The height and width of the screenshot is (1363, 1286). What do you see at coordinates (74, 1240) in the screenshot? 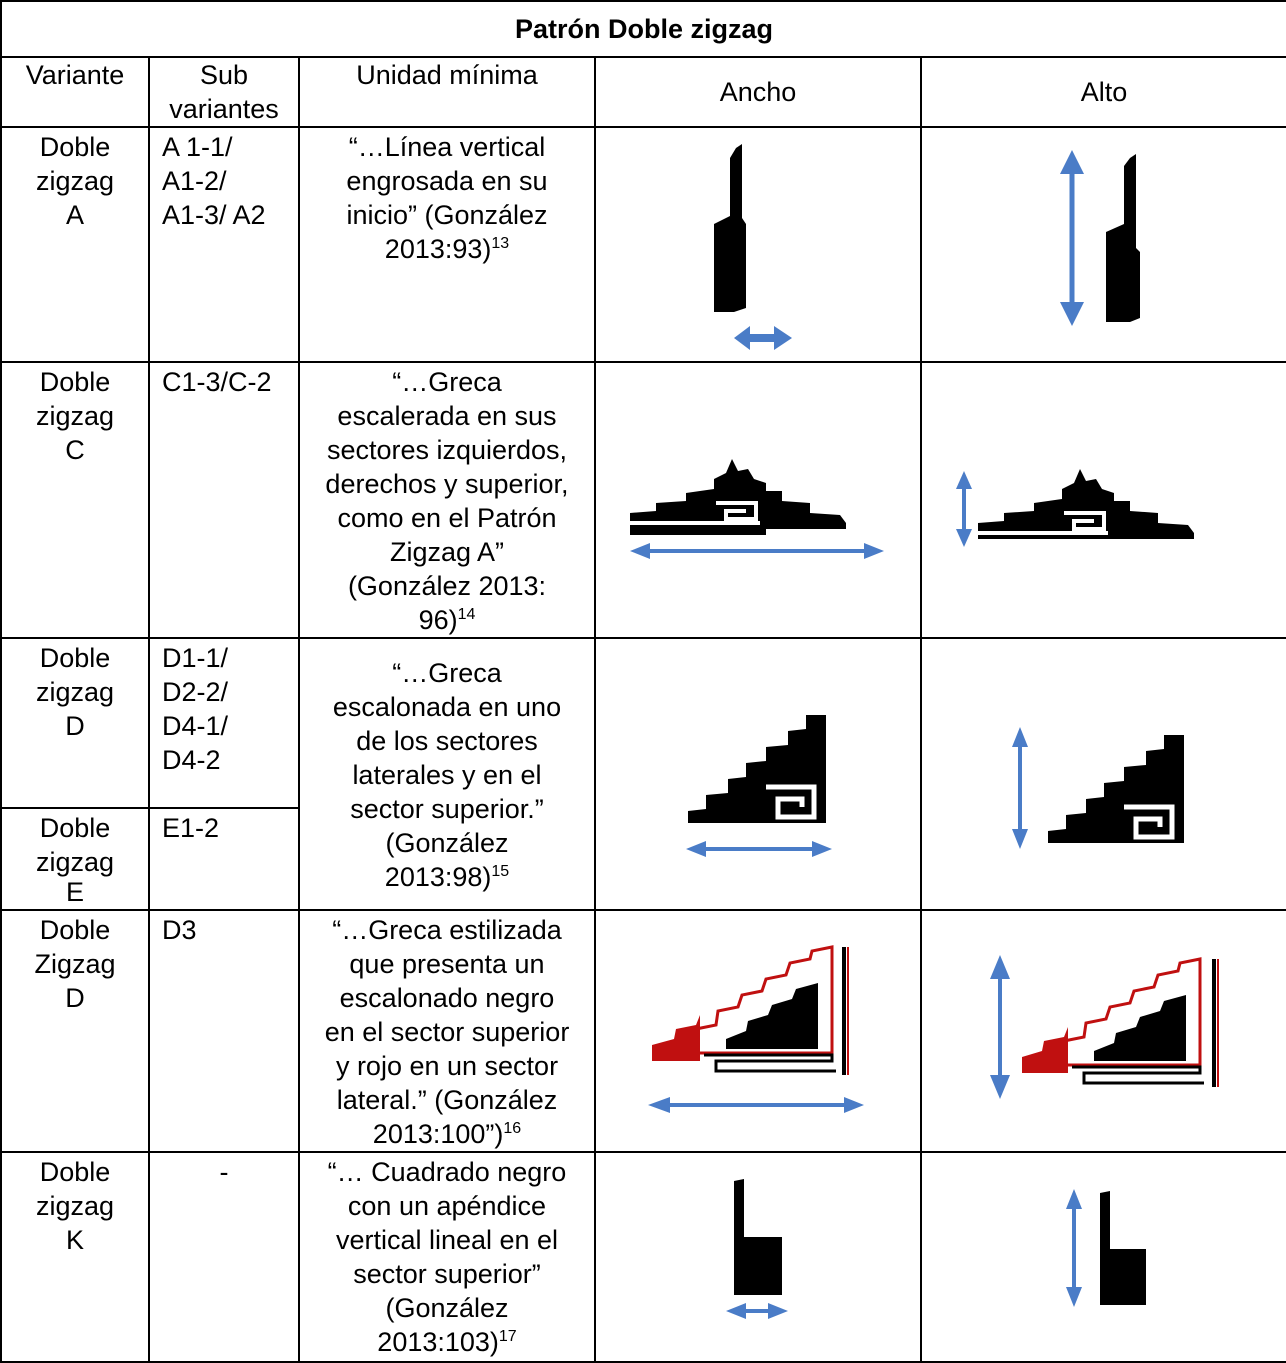
I see `variante-line: K` at bounding box center [74, 1240].